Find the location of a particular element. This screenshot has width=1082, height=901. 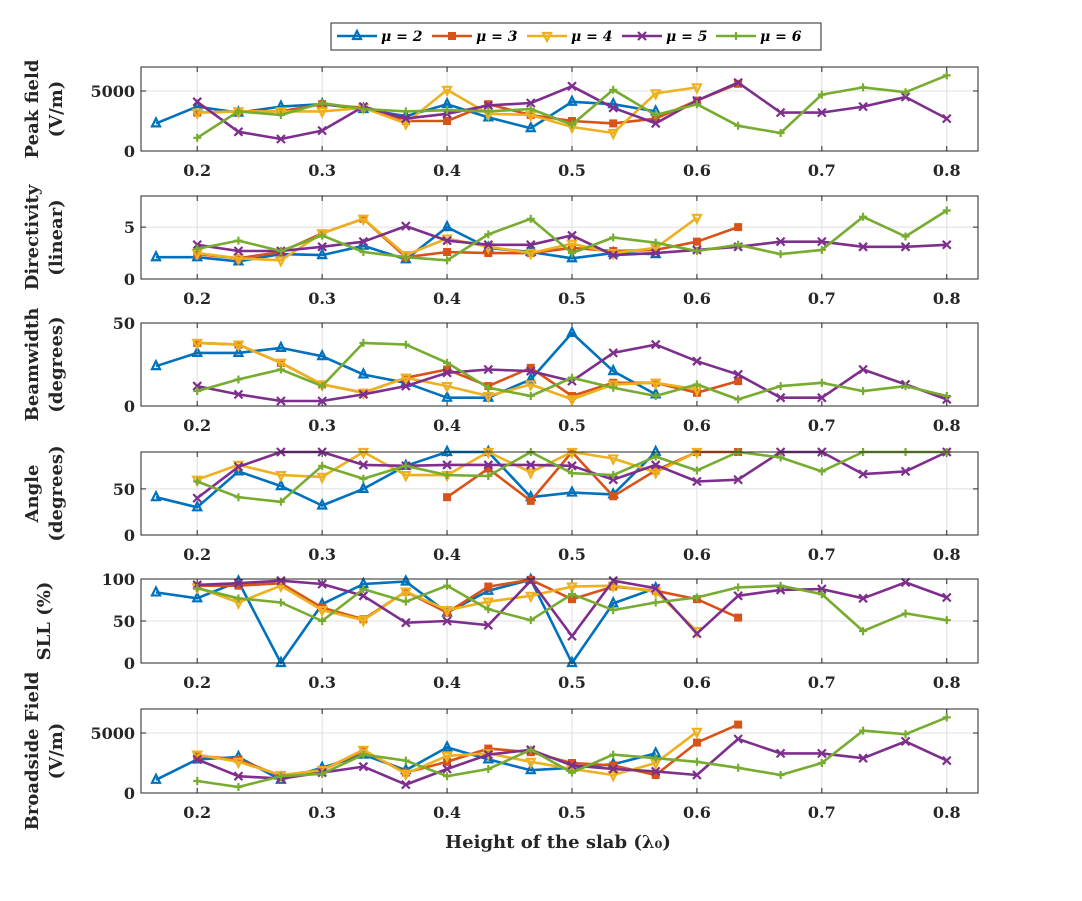

legend: μ = 2 μ = 3 μ = 4 μ = 5 μ = 6 is located at coordinates (576, 36).